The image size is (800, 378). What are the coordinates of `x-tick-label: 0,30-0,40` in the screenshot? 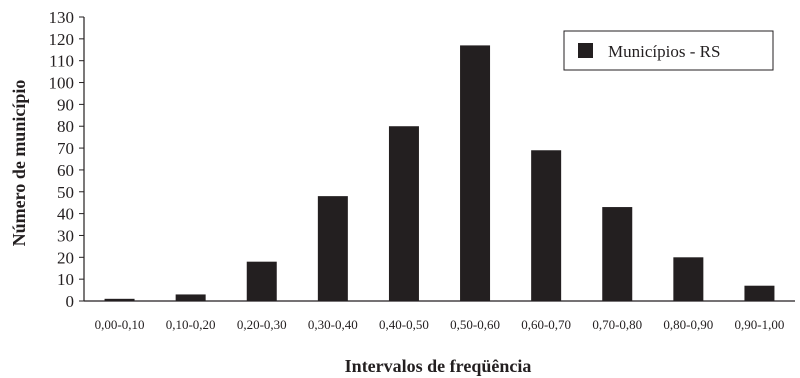 It's located at (333, 324).